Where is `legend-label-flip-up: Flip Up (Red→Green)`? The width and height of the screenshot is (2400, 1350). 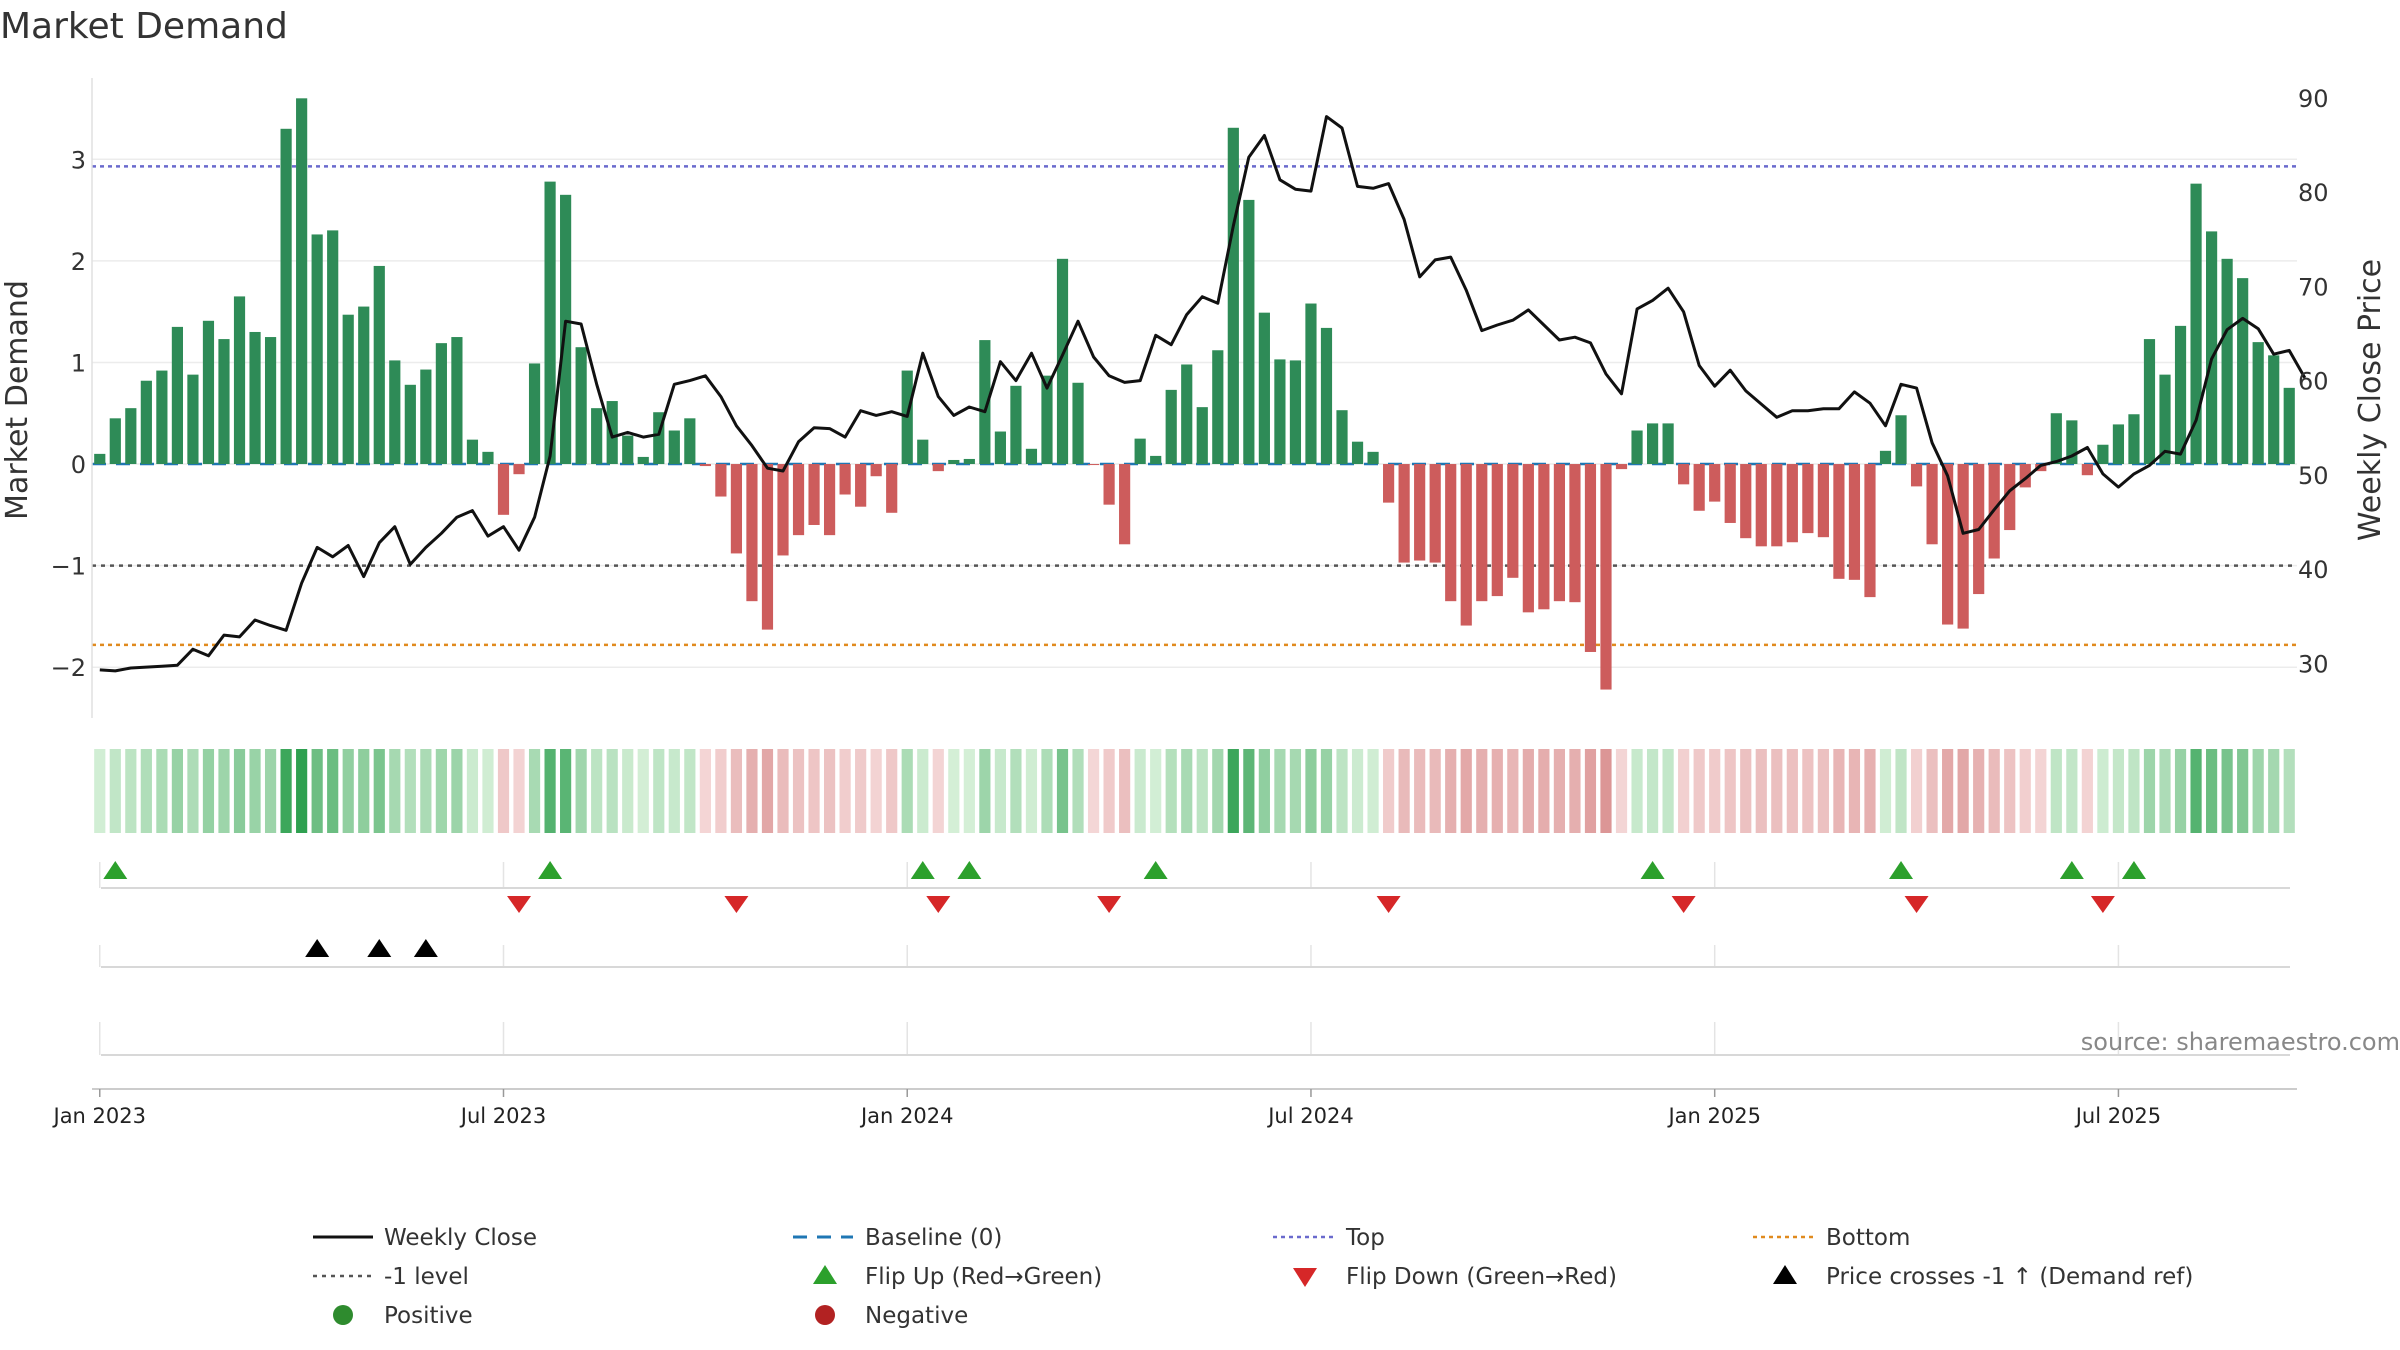
legend-label-flip-up: Flip Up (Red→Green) is located at coordinates (983, 1277).